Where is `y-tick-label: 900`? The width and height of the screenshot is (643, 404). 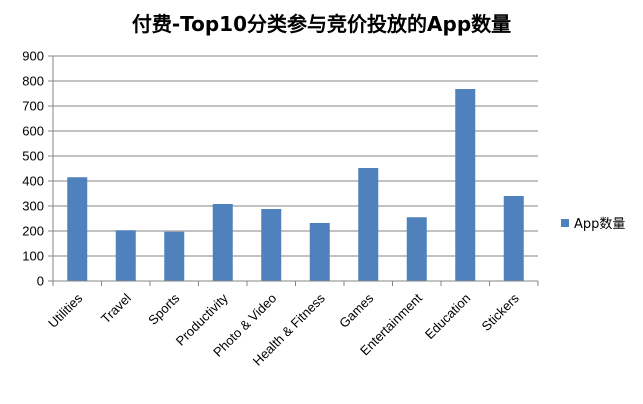 y-tick-label: 900 is located at coordinates (33, 56).